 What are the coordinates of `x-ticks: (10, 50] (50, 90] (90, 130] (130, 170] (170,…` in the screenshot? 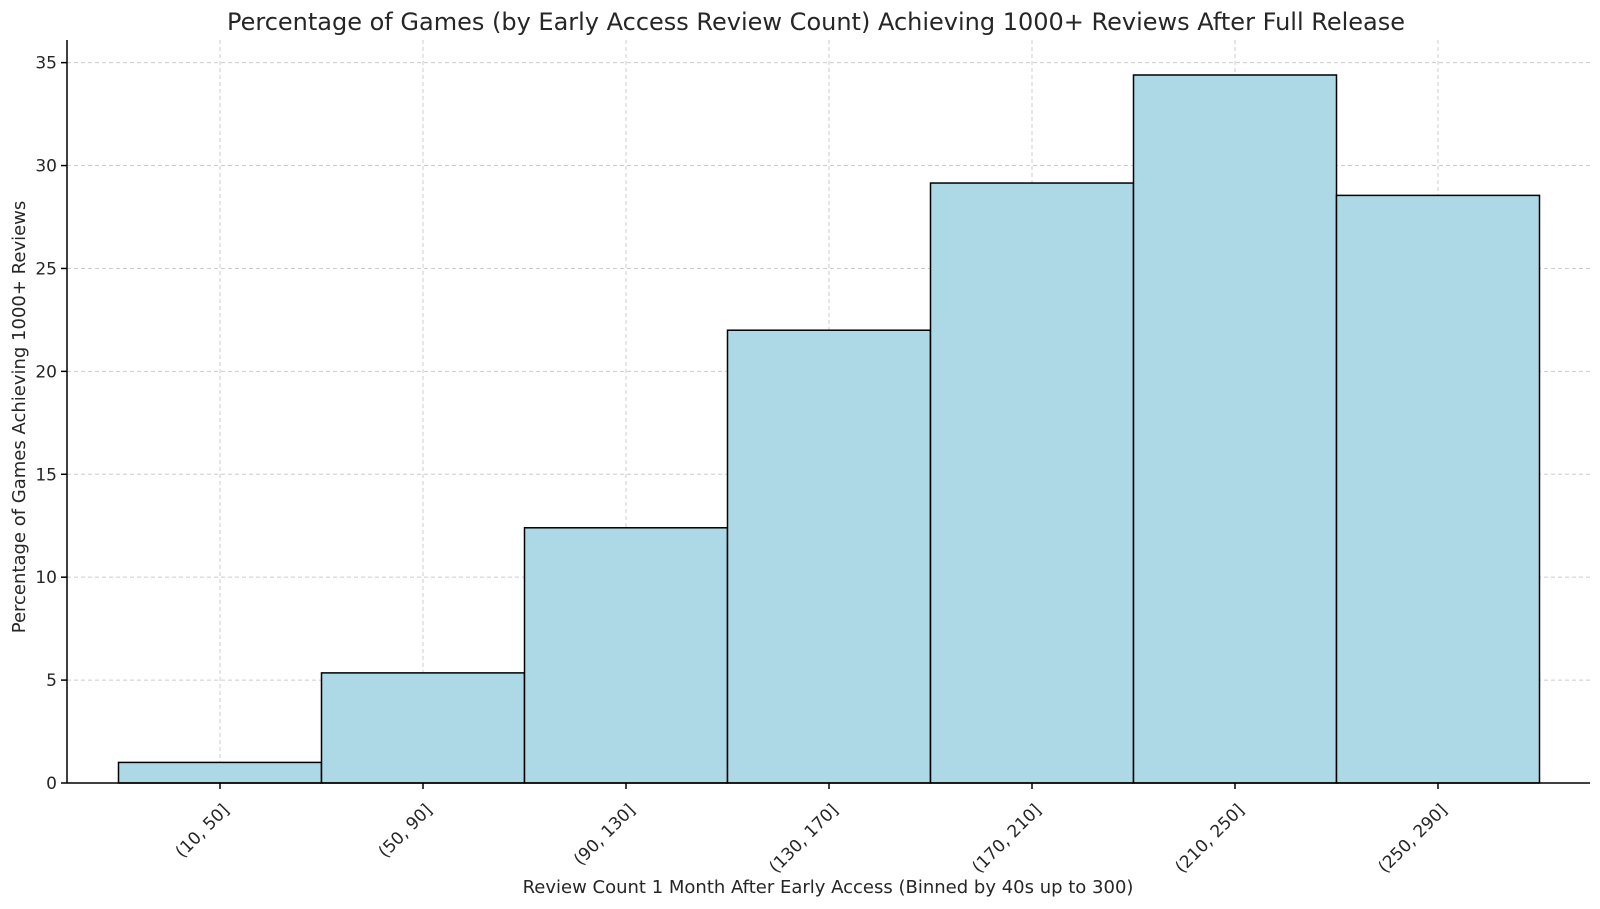 It's located at (812, 830).